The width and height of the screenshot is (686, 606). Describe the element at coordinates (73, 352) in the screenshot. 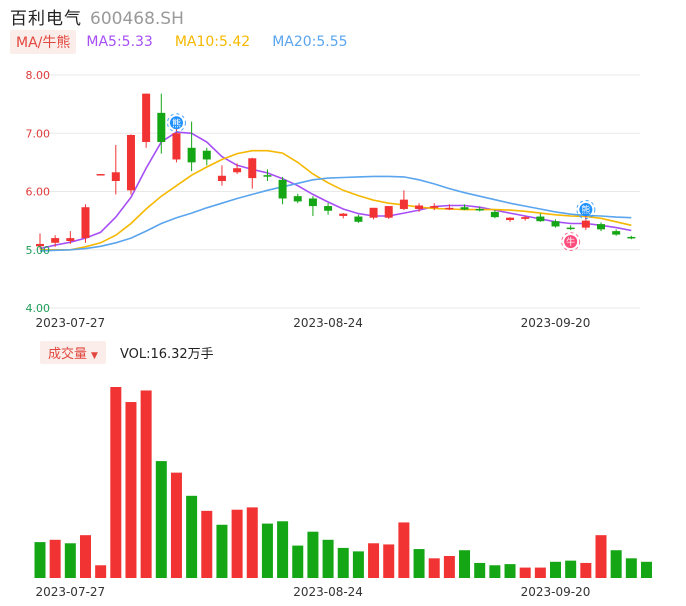

I see `volume-selector-tag: 成交量 ▼` at that location.